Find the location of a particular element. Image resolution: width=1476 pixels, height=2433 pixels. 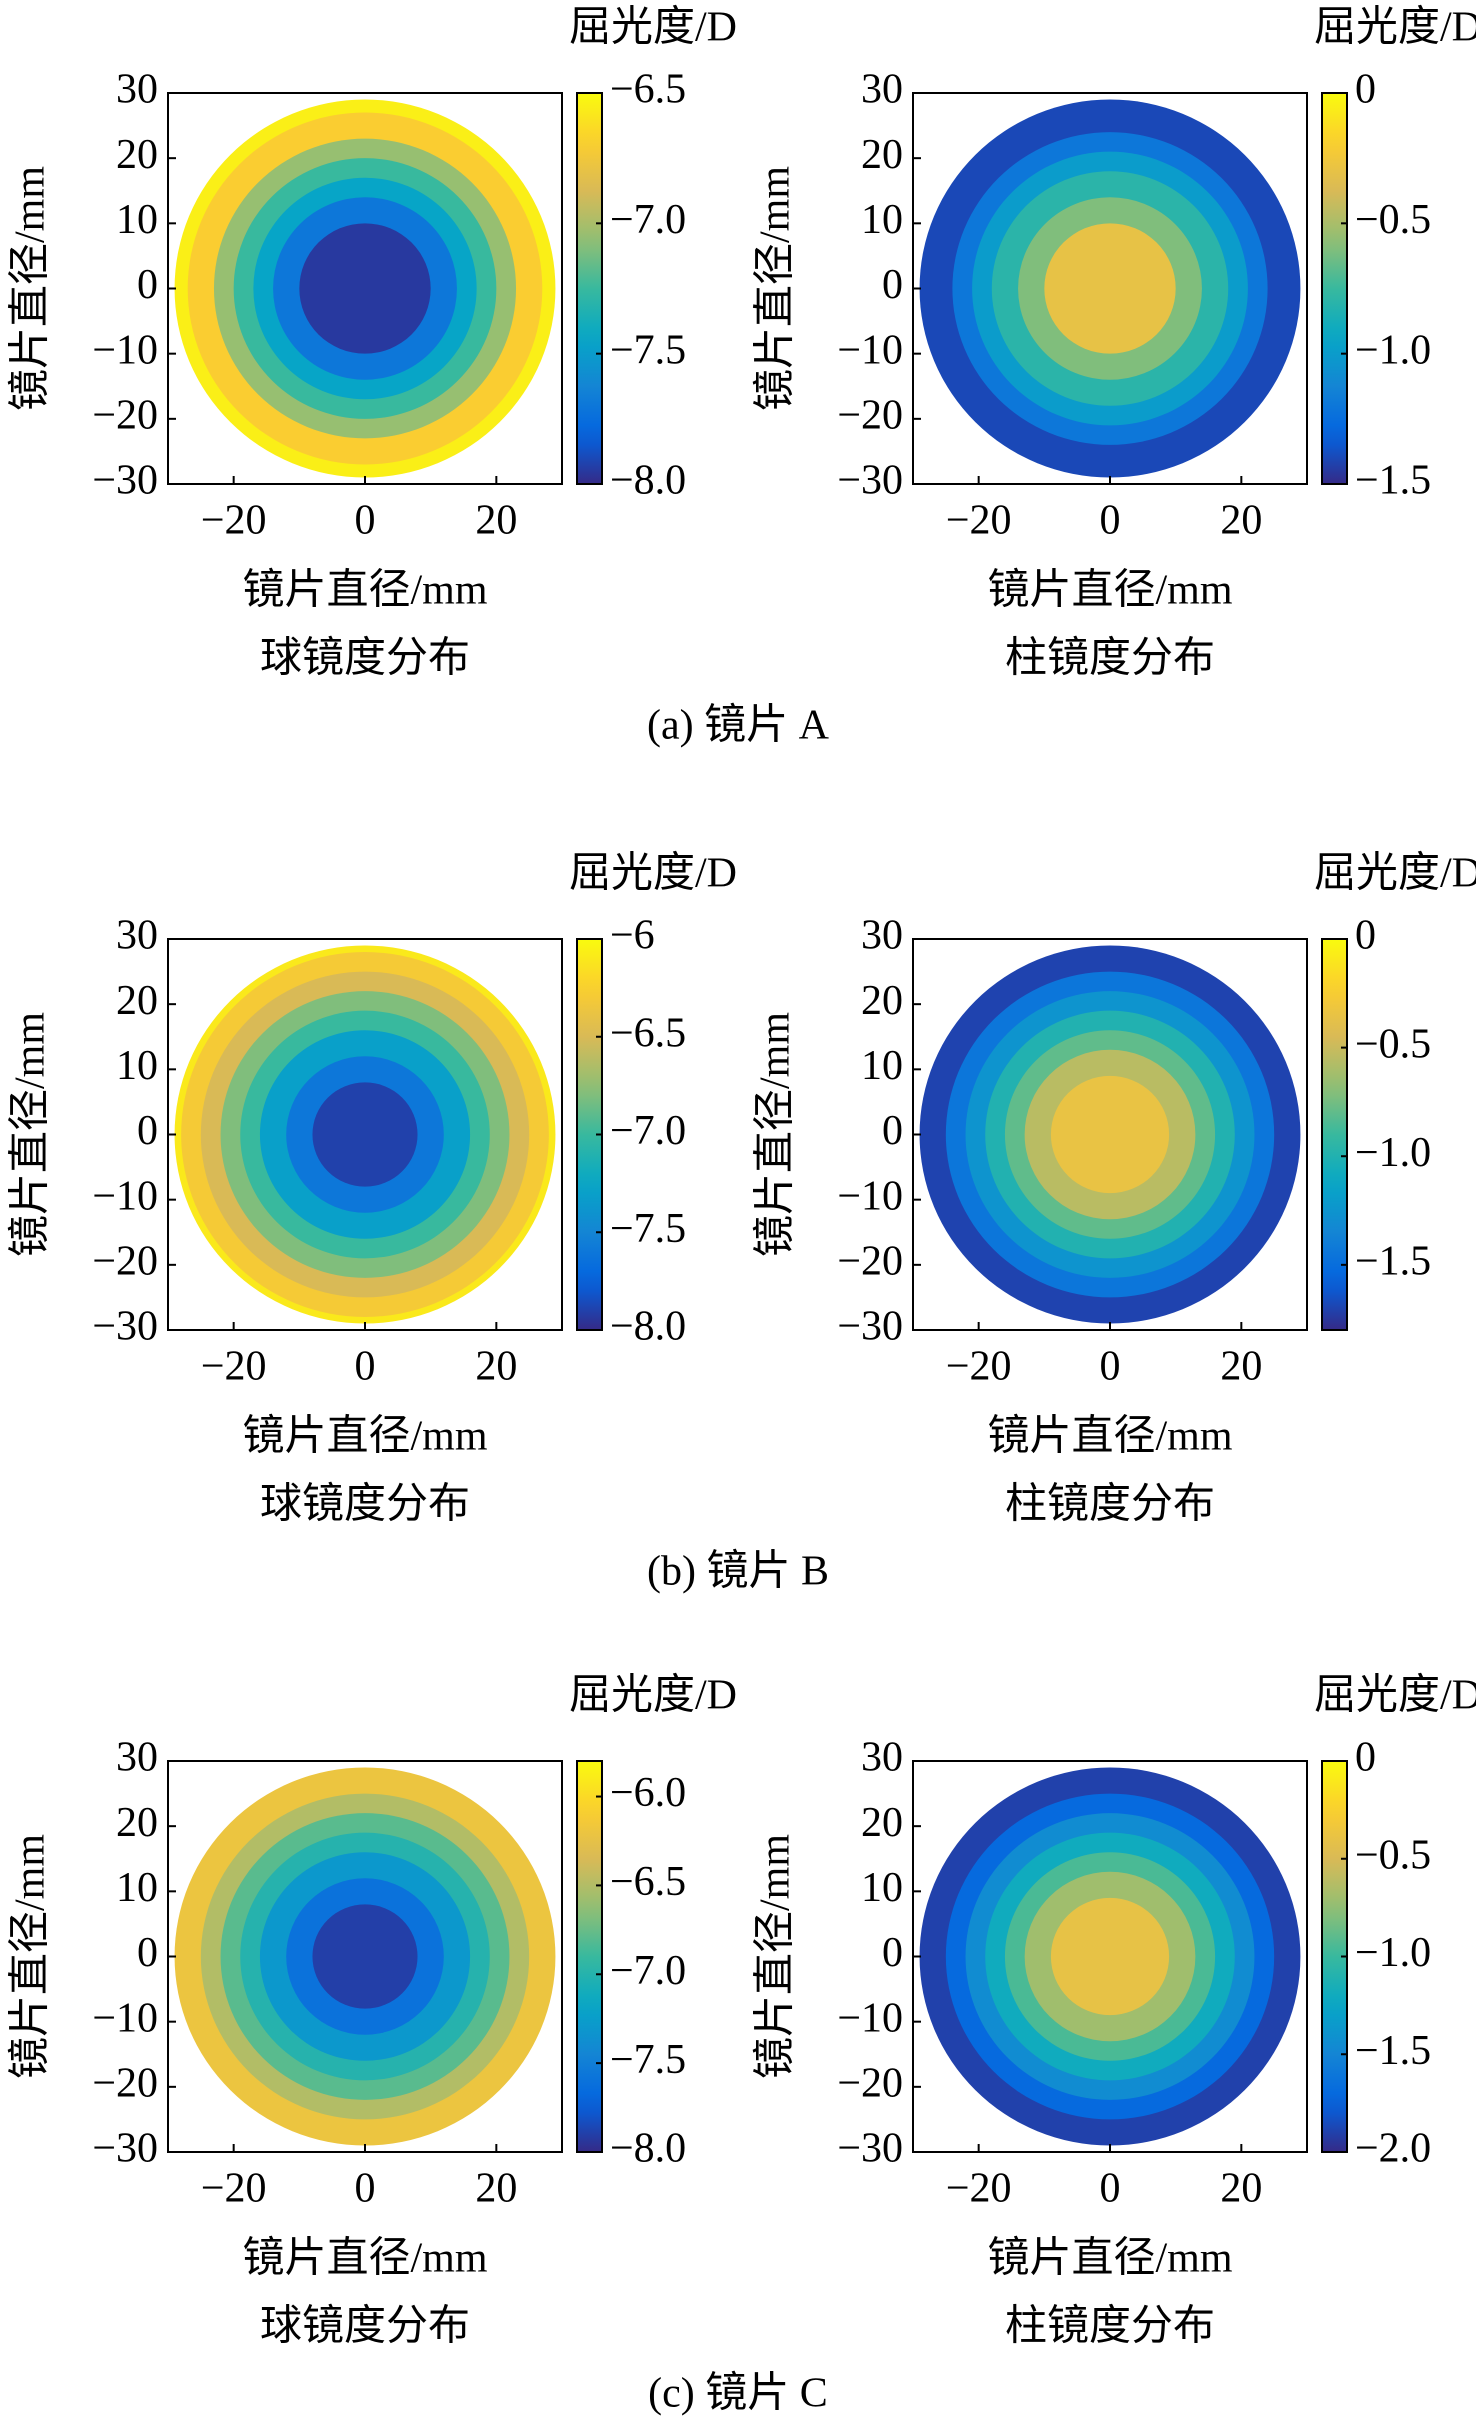

colorbar-tick-label: −7.0 is located at coordinates (648, 220).